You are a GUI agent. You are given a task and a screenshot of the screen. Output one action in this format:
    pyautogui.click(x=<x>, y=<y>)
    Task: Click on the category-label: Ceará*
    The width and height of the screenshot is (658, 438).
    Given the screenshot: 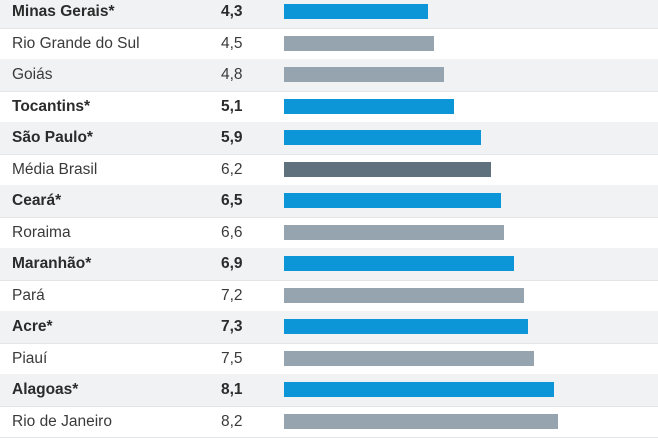 What is the action you would take?
    pyautogui.click(x=37, y=200)
    